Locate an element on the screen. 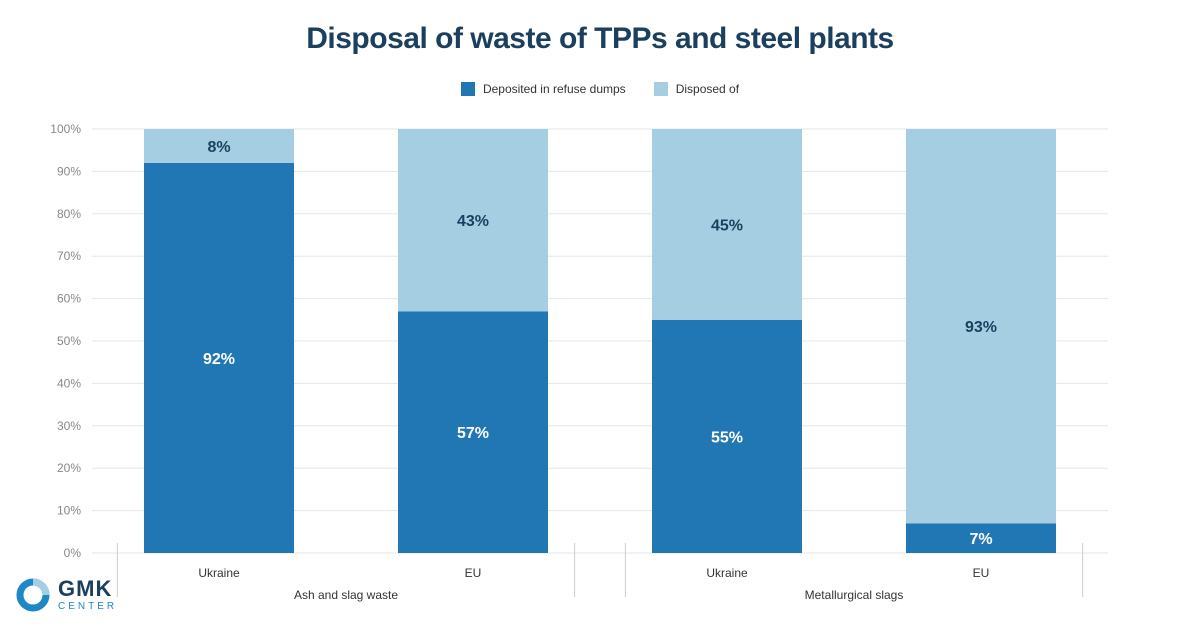  data-label: 45% is located at coordinates (727, 225).